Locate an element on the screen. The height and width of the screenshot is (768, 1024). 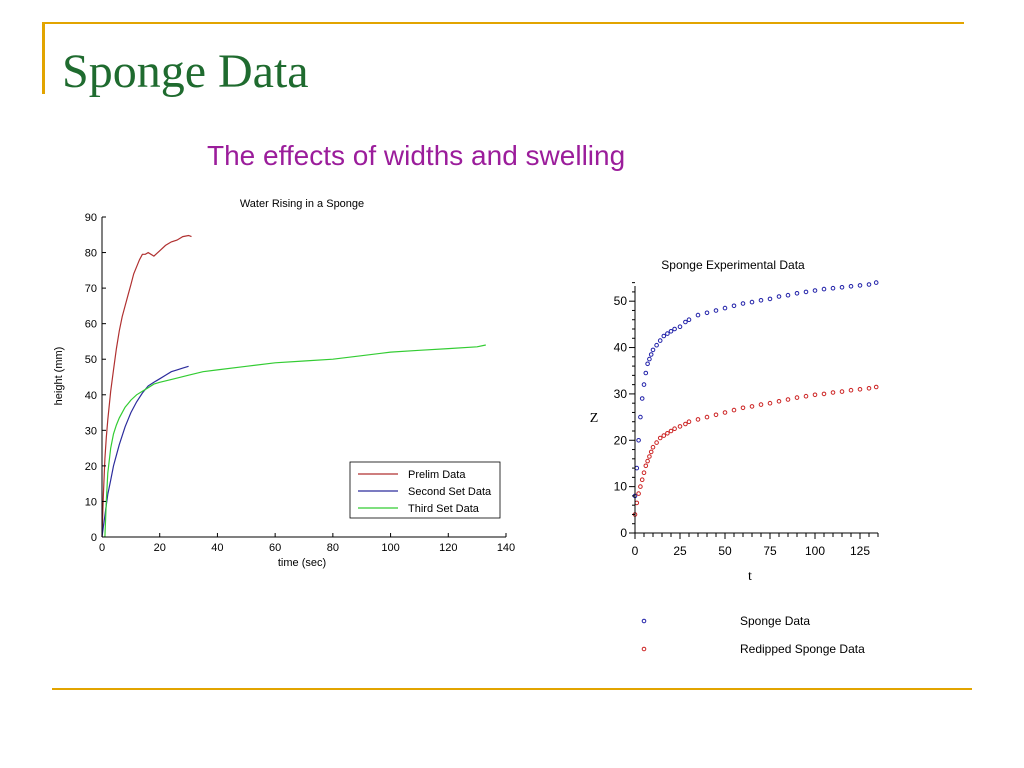
chart2-x-tick-label: 75 is located at coordinates (770, 551).